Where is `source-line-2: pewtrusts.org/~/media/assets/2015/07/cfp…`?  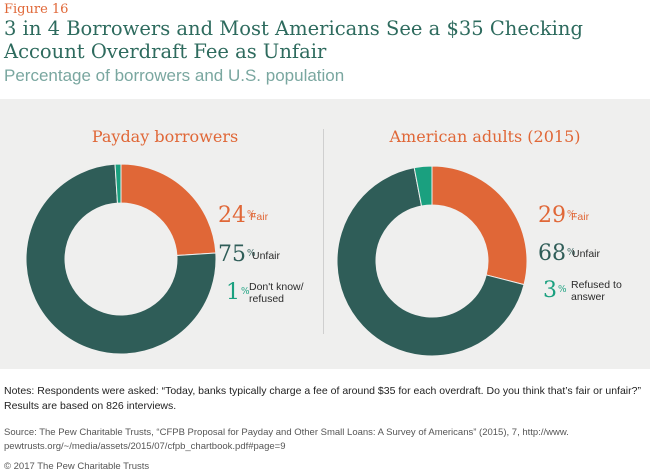 source-line-2: pewtrusts.org/~/media/assets/2015/07/cfp… is located at coordinates (145, 446).